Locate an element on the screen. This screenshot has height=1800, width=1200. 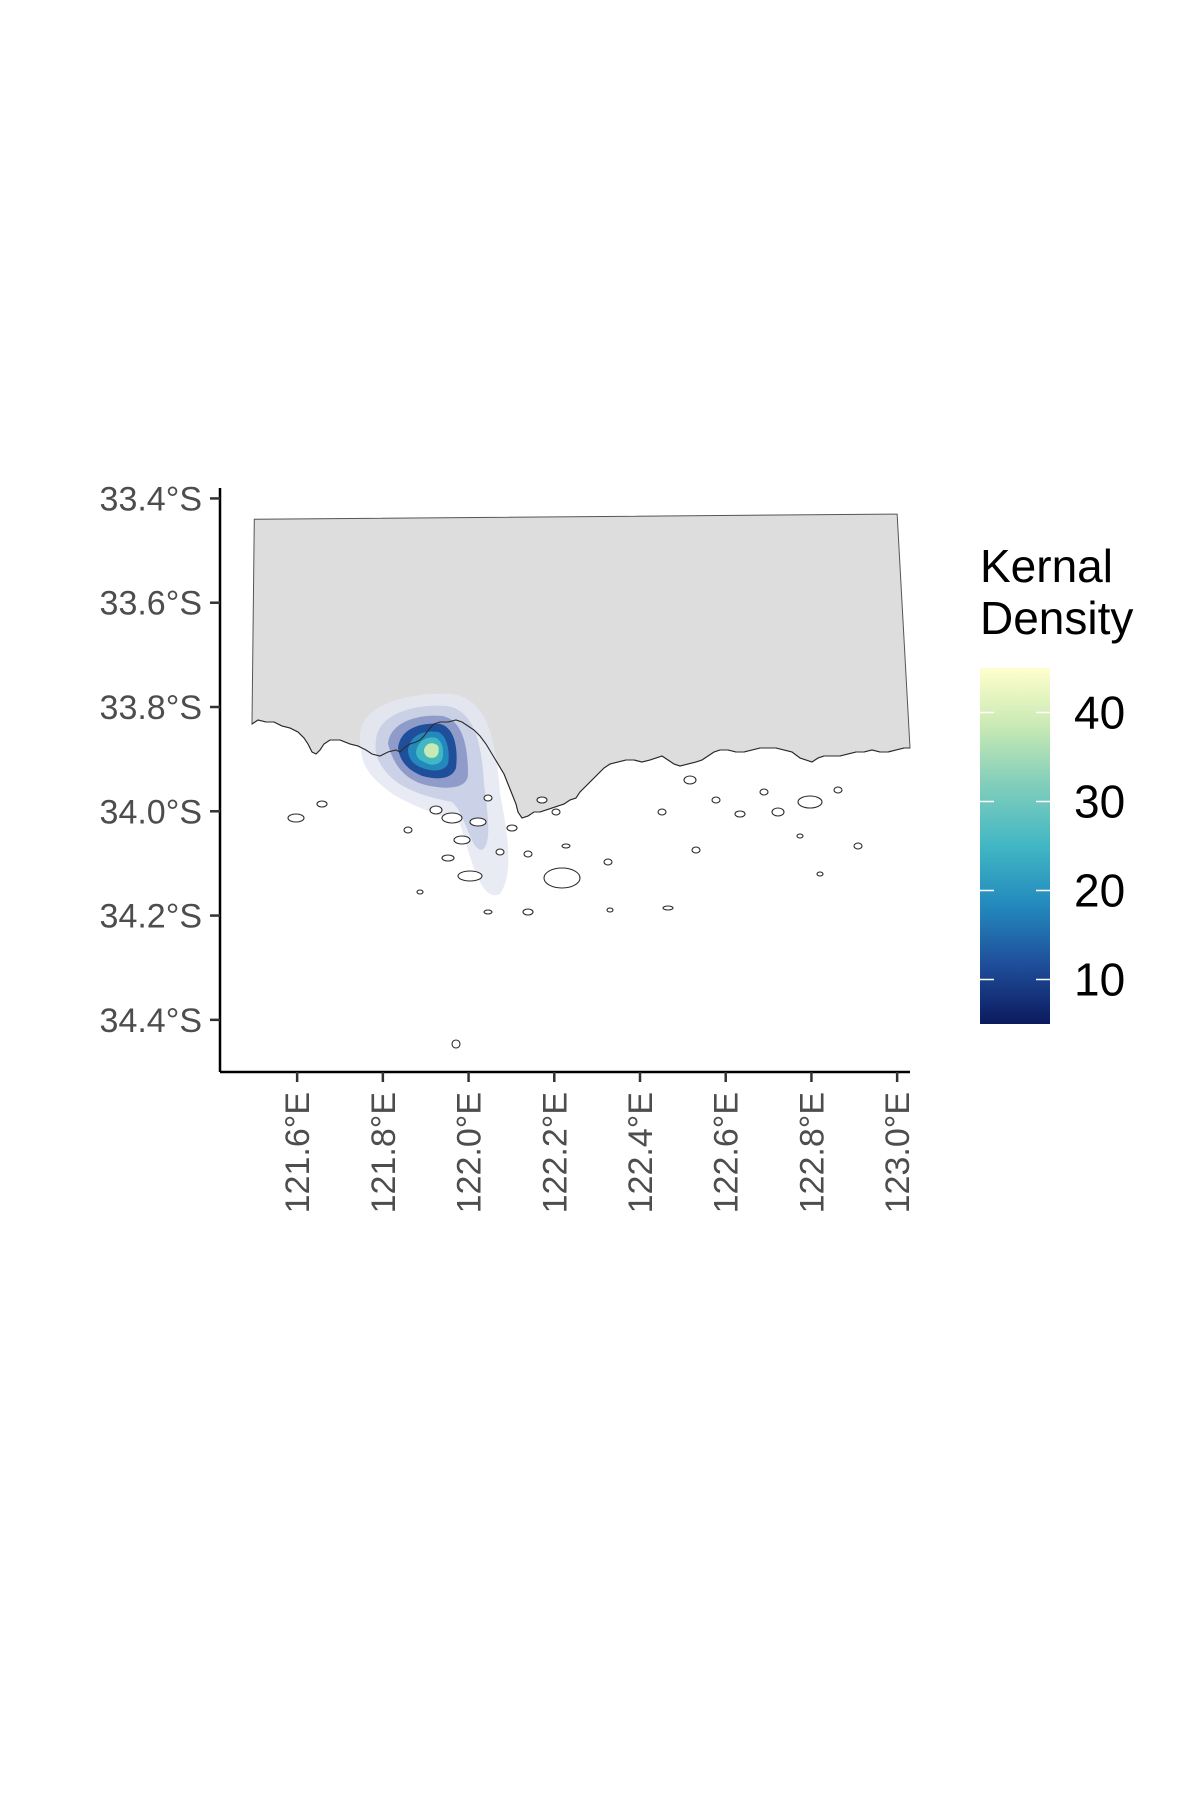
coastline is located at coordinates (580, 884).